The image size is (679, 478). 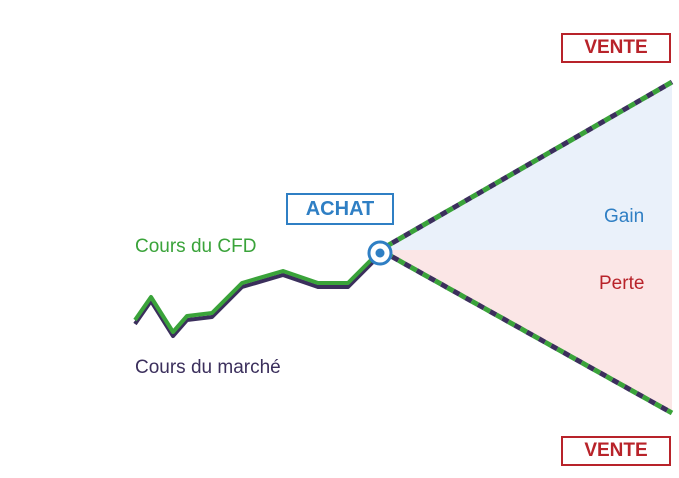 I want to click on buy-label: ACHAT, so click(x=340, y=209).